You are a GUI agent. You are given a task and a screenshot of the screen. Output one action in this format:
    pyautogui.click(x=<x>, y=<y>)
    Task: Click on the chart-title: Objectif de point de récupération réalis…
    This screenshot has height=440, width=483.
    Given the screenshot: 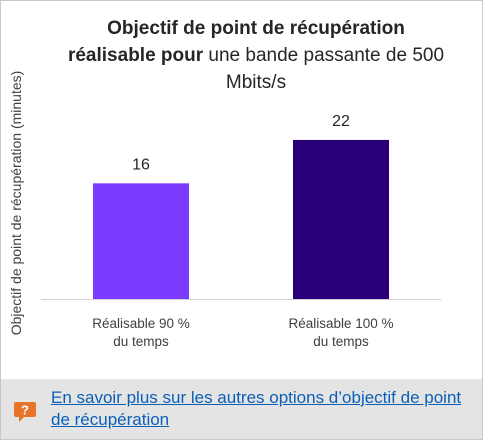 What is the action you would take?
    pyautogui.click(x=256, y=55)
    